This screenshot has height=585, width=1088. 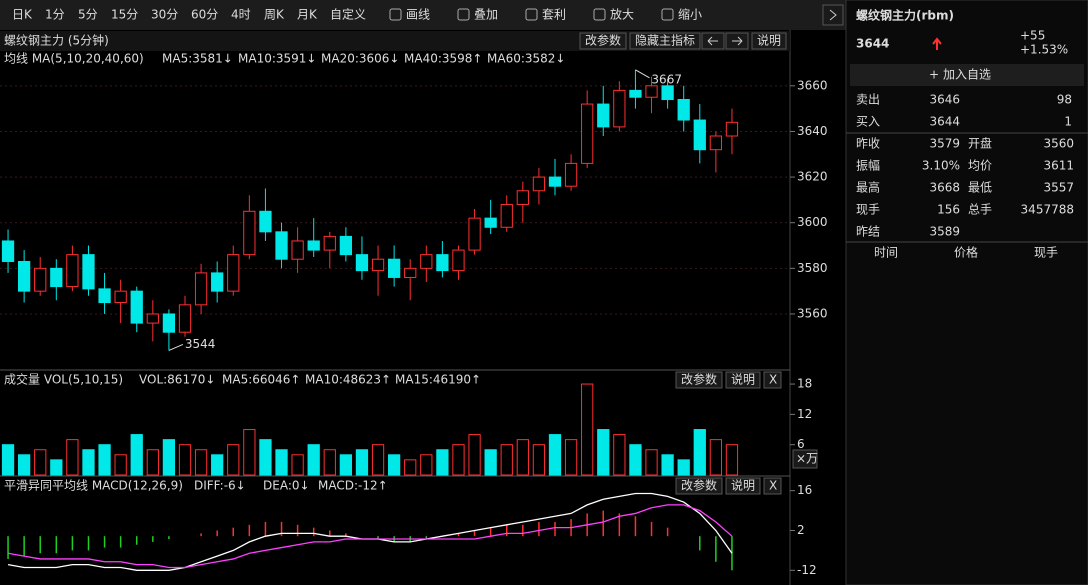 I want to click on y-tick-label: 3660, so click(x=812, y=85).